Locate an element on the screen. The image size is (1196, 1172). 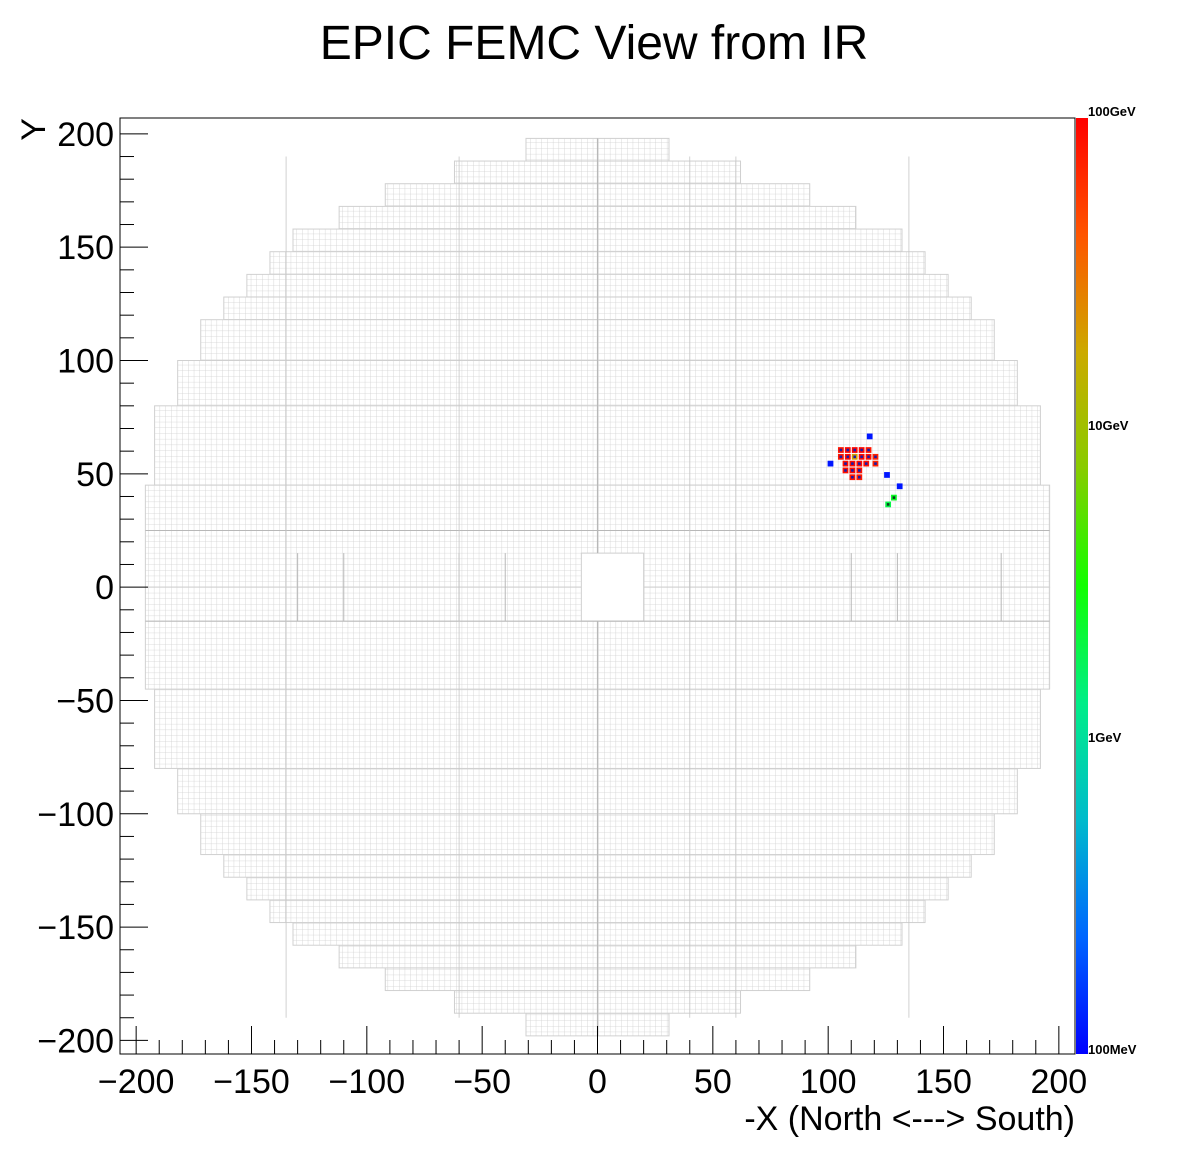
color-bar-label: 100GeV is located at coordinates (1112, 111).